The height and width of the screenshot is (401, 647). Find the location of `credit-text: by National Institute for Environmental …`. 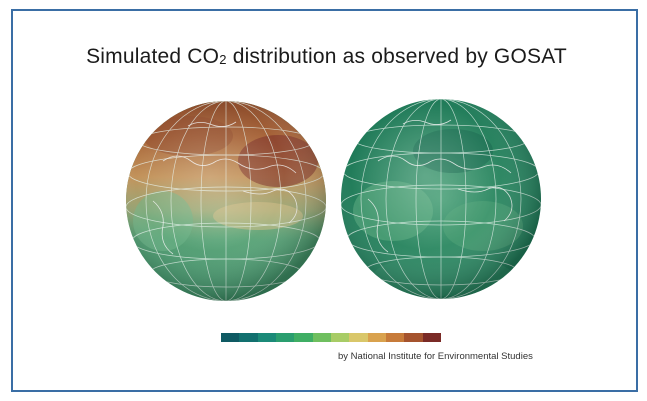

credit-text: by National Institute for Environmental … is located at coordinates (435, 356).